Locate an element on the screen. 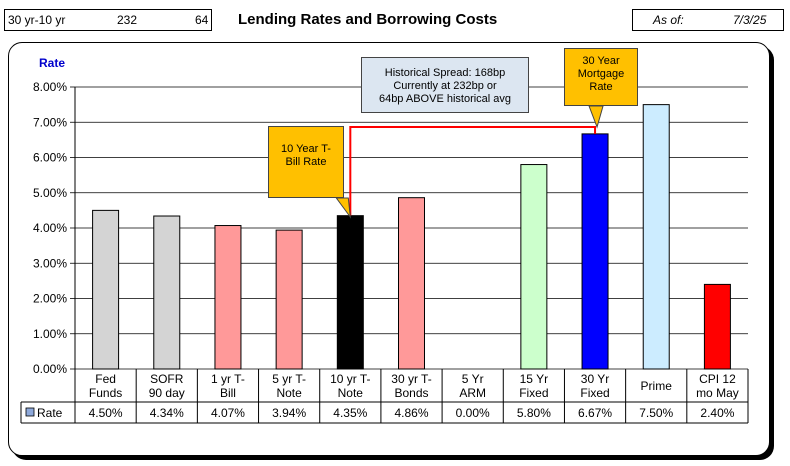  ten-year-callout: 10 Year T- Bill Rate is located at coordinates (306, 162).